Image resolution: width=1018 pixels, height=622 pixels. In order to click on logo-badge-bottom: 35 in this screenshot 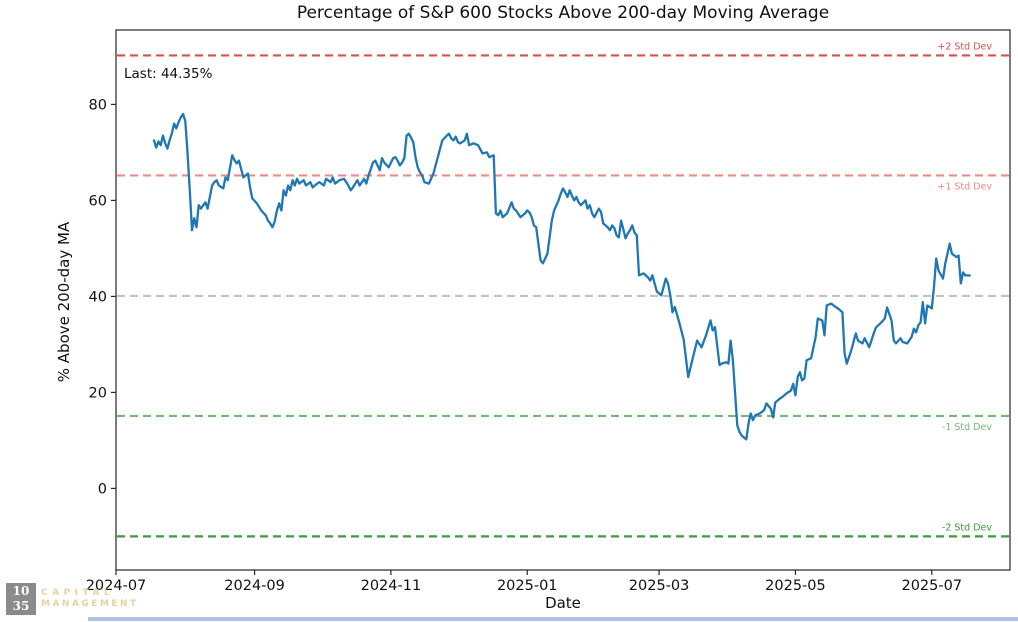, I will do `click(21, 606)`.